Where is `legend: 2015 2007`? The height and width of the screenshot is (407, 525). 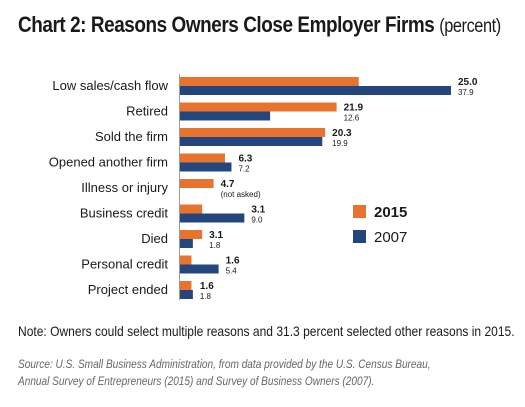
legend: 2015 2007 is located at coordinates (380, 225).